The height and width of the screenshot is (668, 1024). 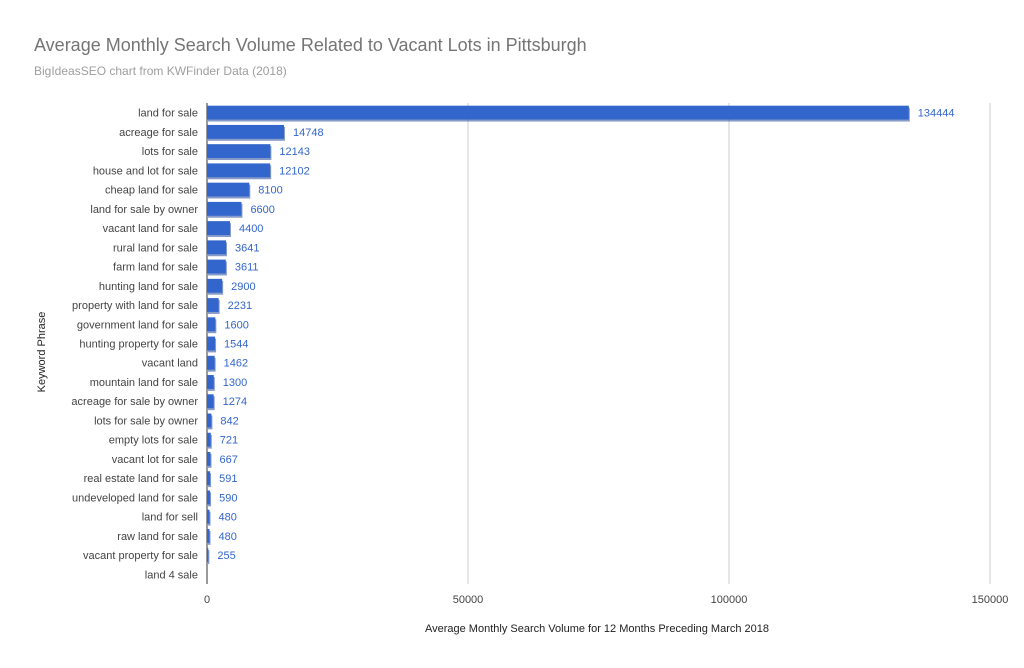 What do you see at coordinates (158, 133) in the screenshot?
I see `category-label: acreage for sale` at bounding box center [158, 133].